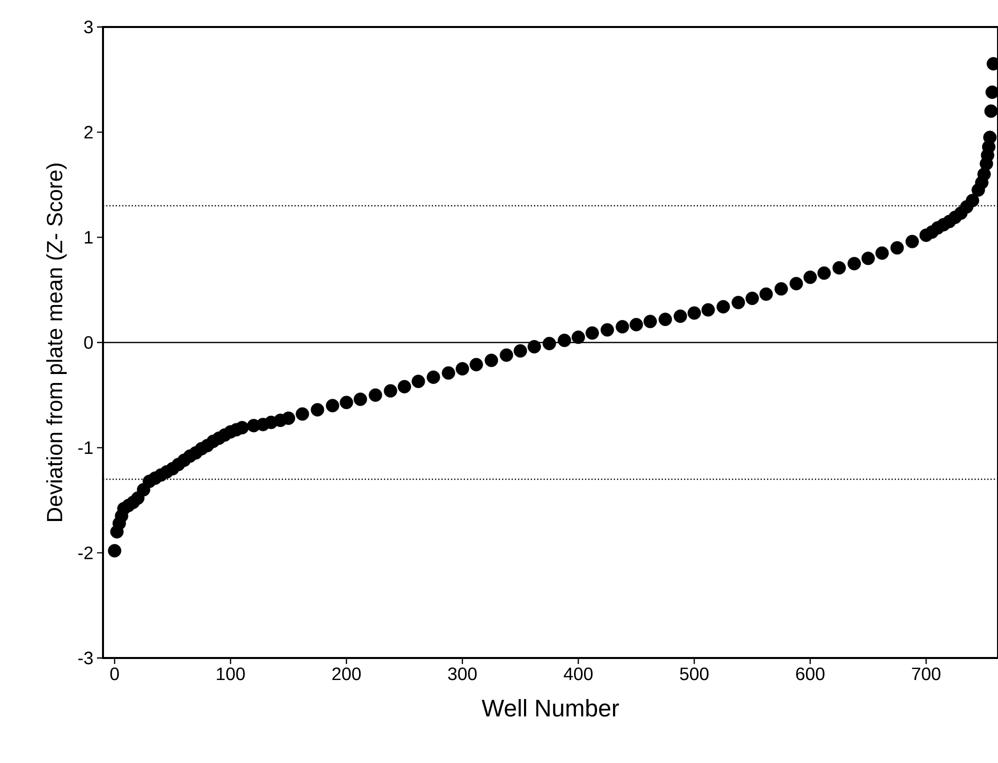 The width and height of the screenshot is (998, 763). I want to click on y-tick-label: 2, so click(88, 132).